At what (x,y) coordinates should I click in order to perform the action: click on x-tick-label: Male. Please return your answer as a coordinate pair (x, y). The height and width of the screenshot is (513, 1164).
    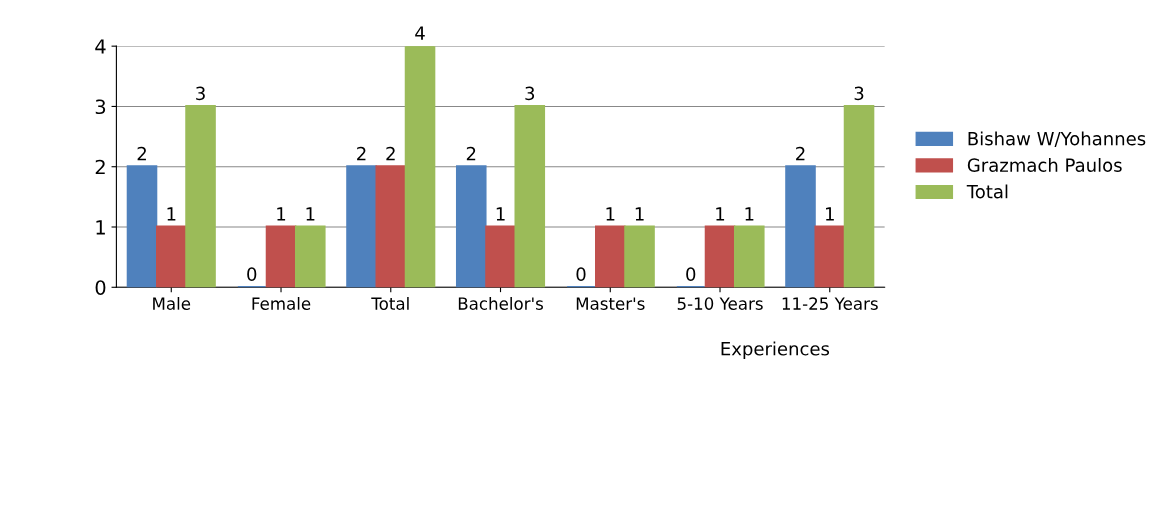
    Looking at the image, I should click on (172, 303).